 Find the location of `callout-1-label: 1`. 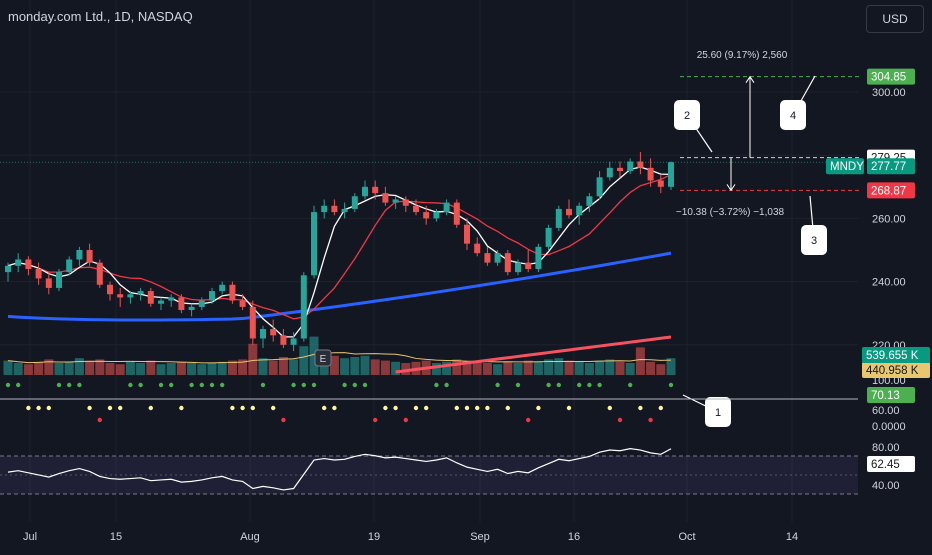

callout-1-label: 1 is located at coordinates (718, 413).